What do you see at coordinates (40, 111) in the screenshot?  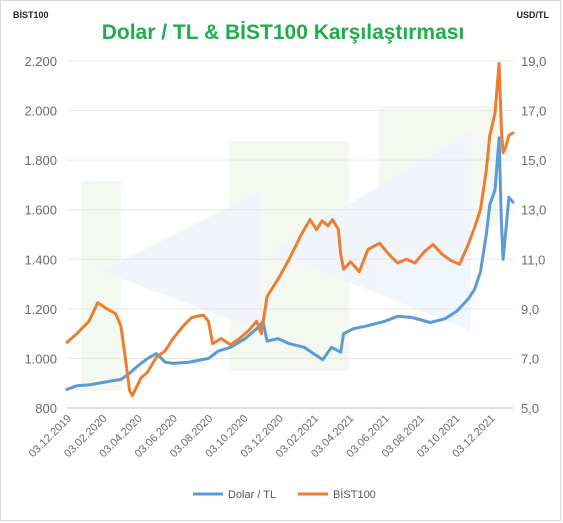 I see `left-tick-label: 2.000` at bounding box center [40, 111].